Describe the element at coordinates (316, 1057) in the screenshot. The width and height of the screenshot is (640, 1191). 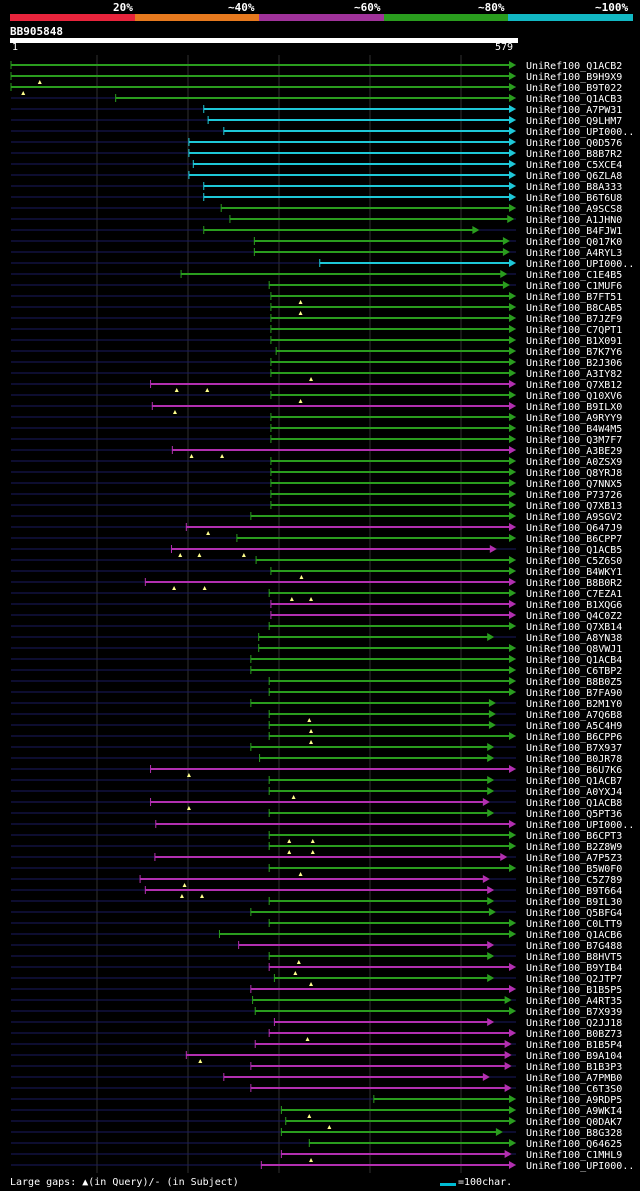
I see `hit-row: UniRef100_B9A104` at that location.